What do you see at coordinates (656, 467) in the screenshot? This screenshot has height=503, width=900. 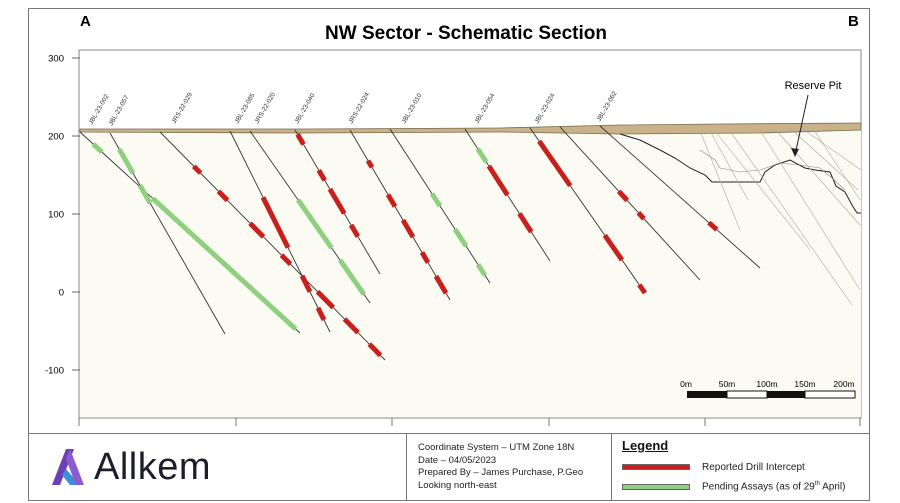 I see `intercept-swatch` at bounding box center [656, 467].